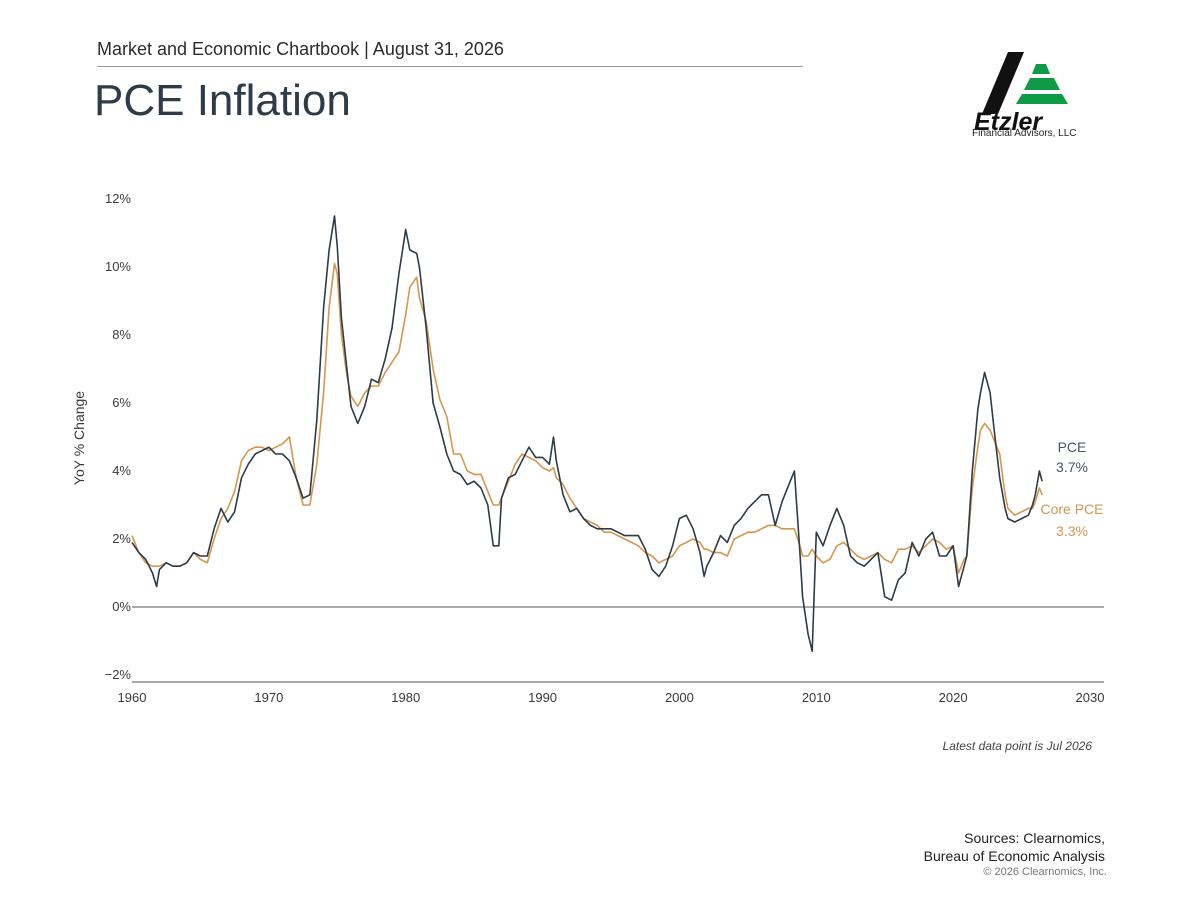  What do you see at coordinates (1072, 467) in the screenshot?
I see `pce-series-value: 3.7%` at bounding box center [1072, 467].